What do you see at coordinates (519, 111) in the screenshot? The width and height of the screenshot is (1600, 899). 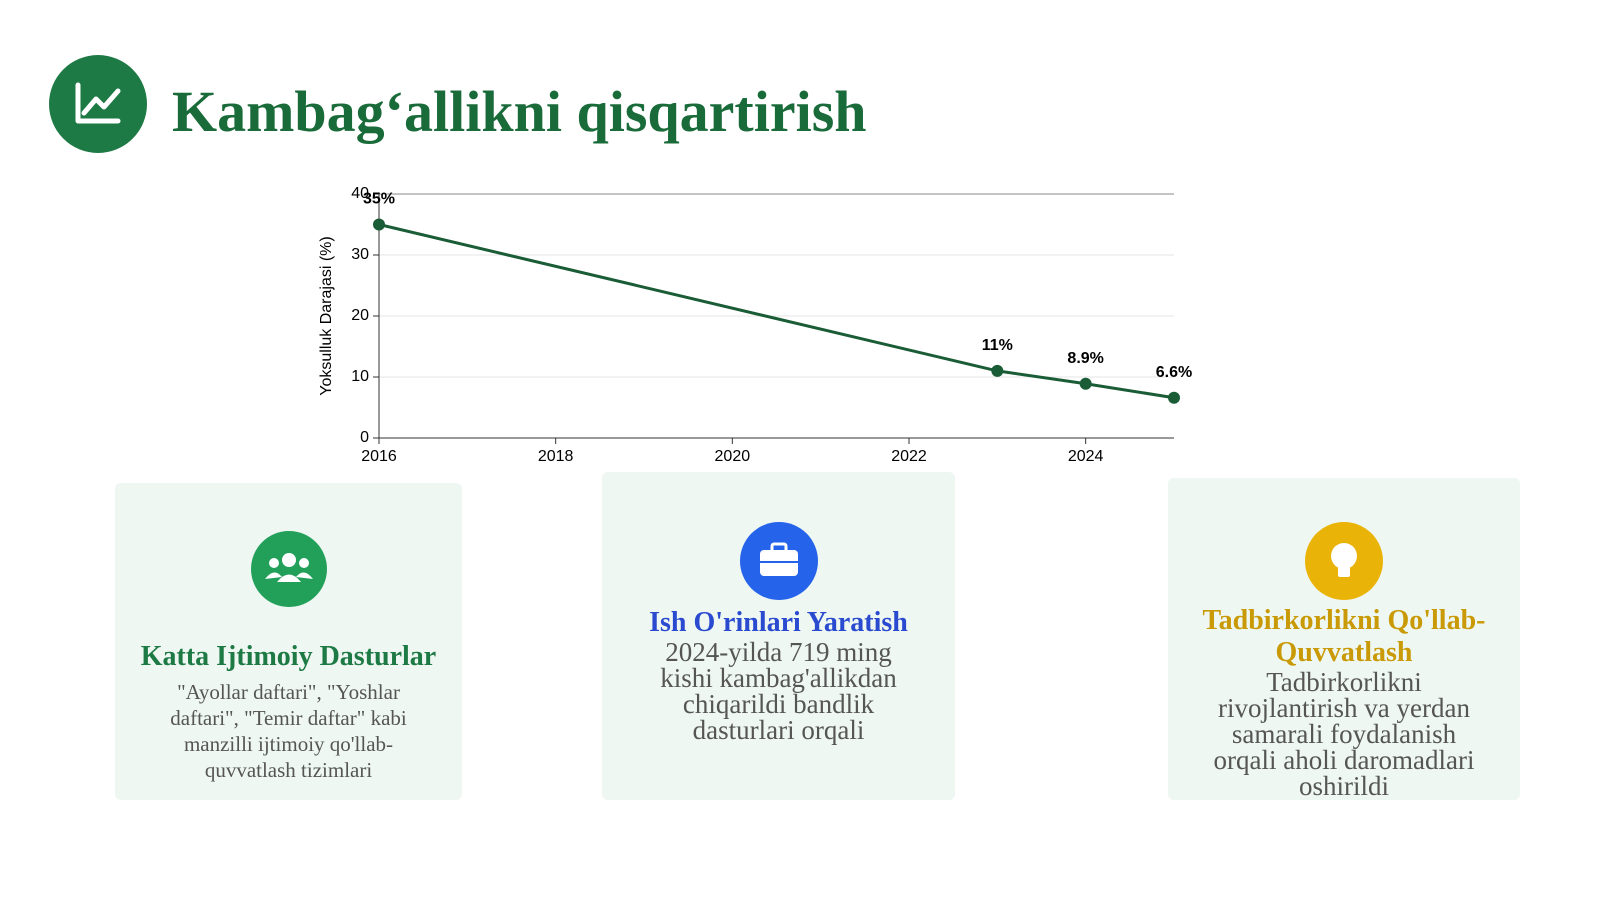 I see `page-title: Kambag‘allikni qisqartirish` at bounding box center [519, 111].